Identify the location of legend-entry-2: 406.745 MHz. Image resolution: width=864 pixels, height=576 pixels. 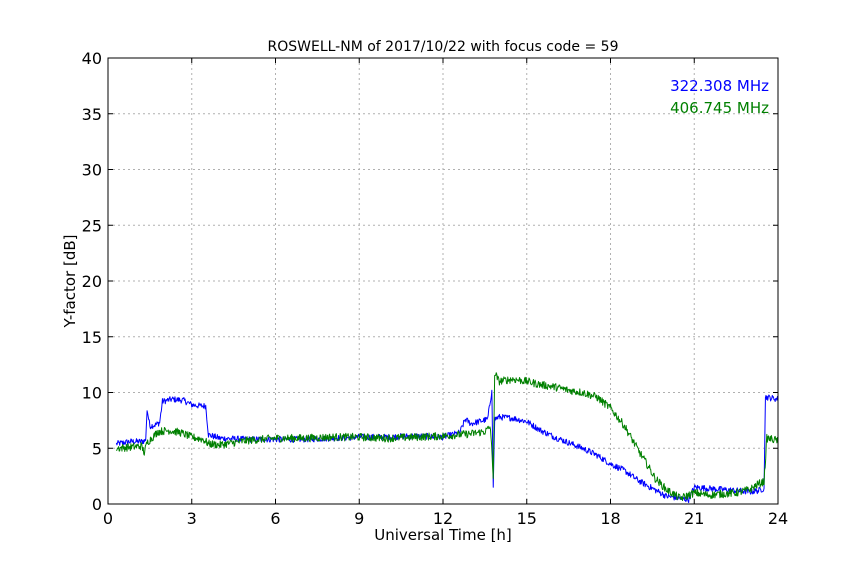
(719, 108).